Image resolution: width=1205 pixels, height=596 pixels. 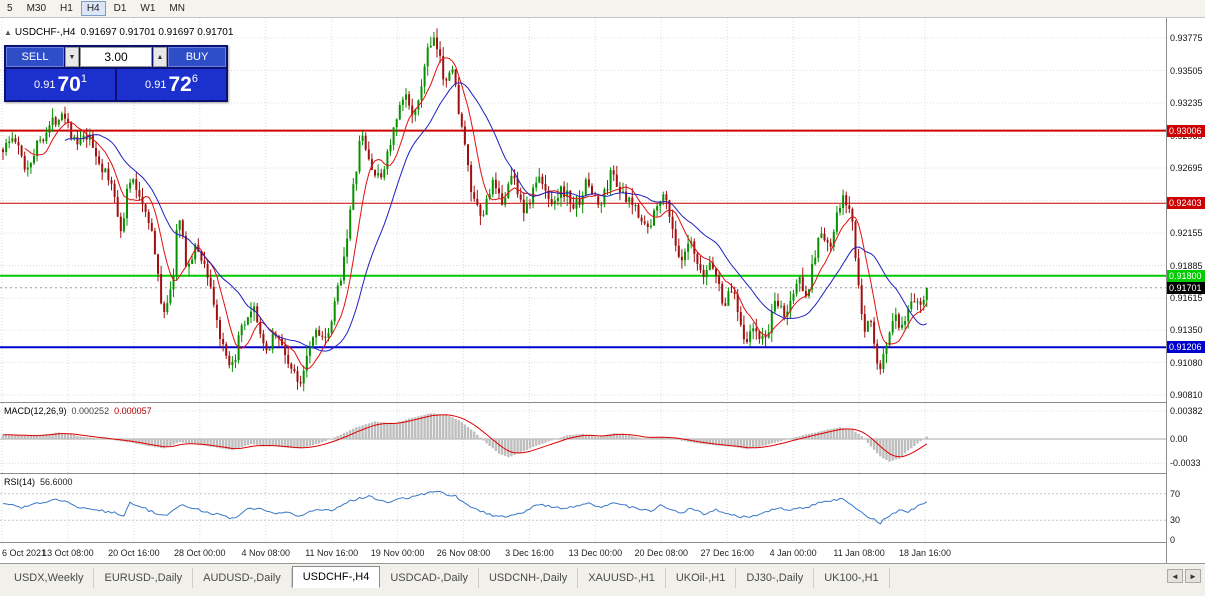 What do you see at coordinates (90, 411) in the screenshot?
I see `macd-main-value: 0.000252` at bounding box center [90, 411].